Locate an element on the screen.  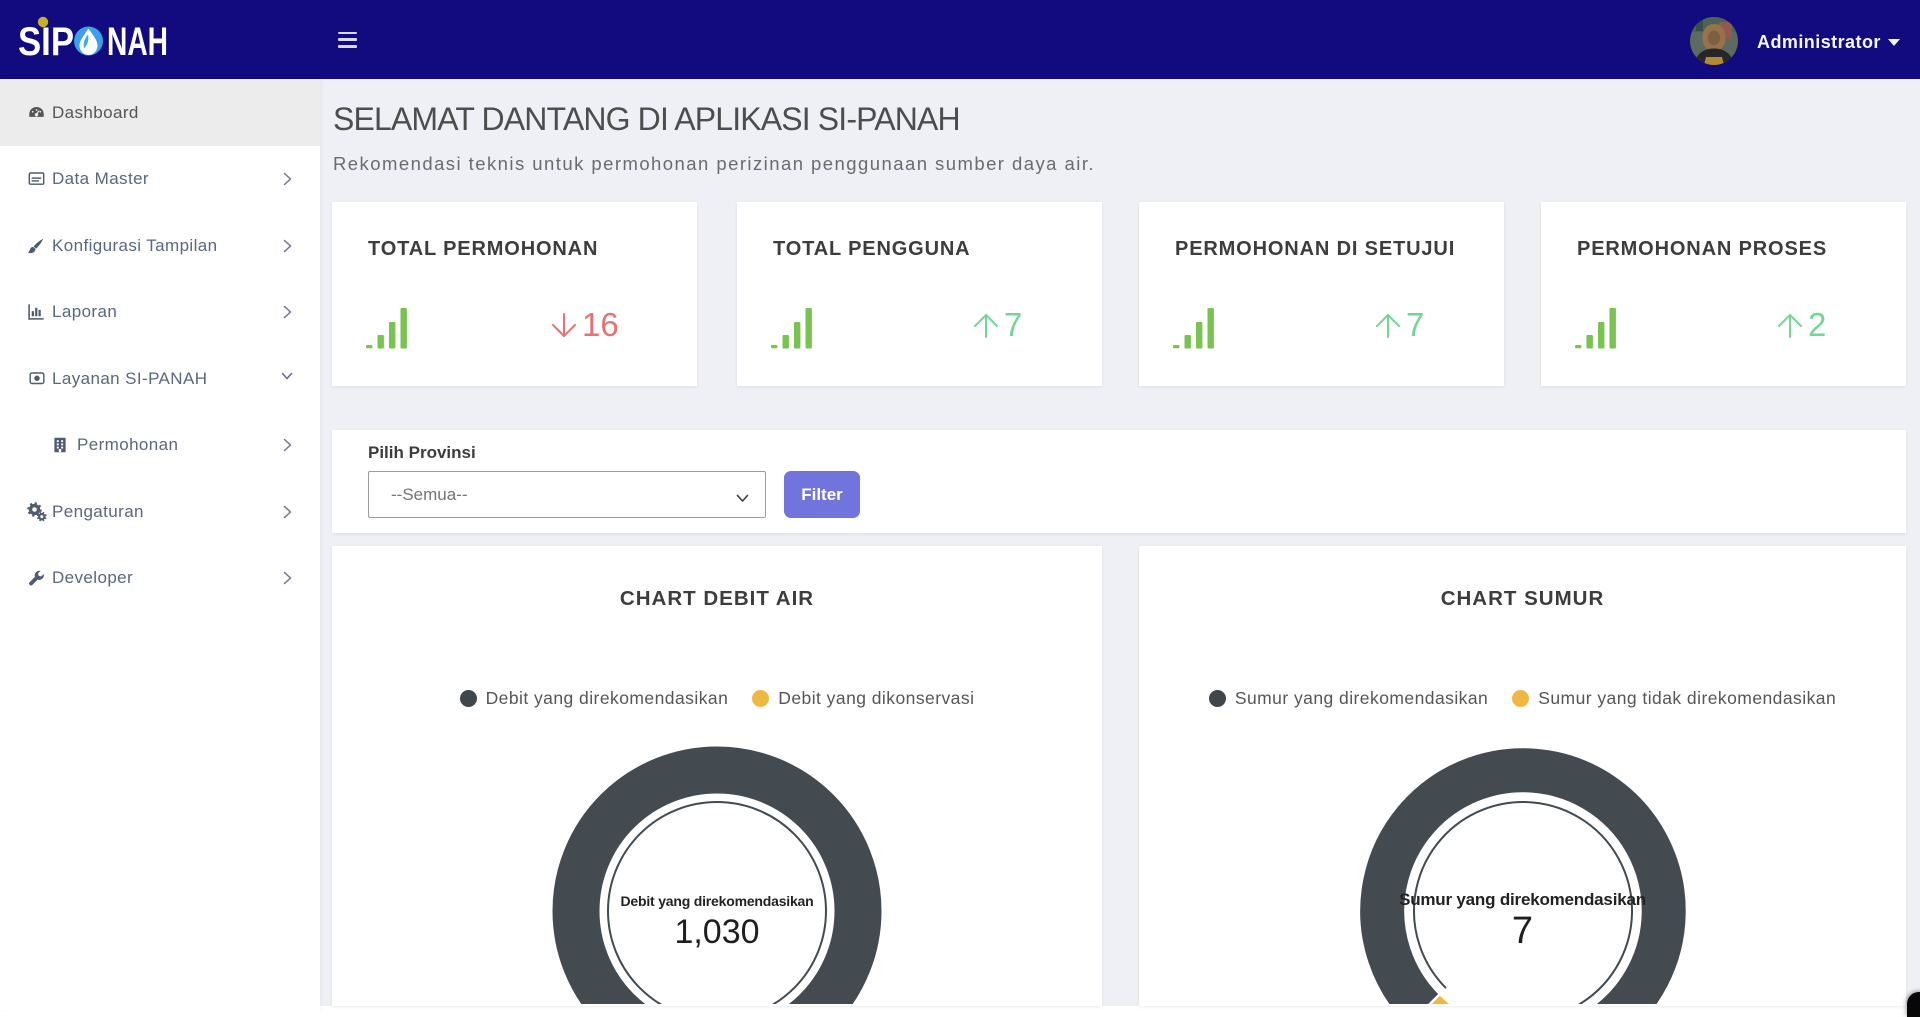
svg-text: SIP is located at coordinates (46, 42).